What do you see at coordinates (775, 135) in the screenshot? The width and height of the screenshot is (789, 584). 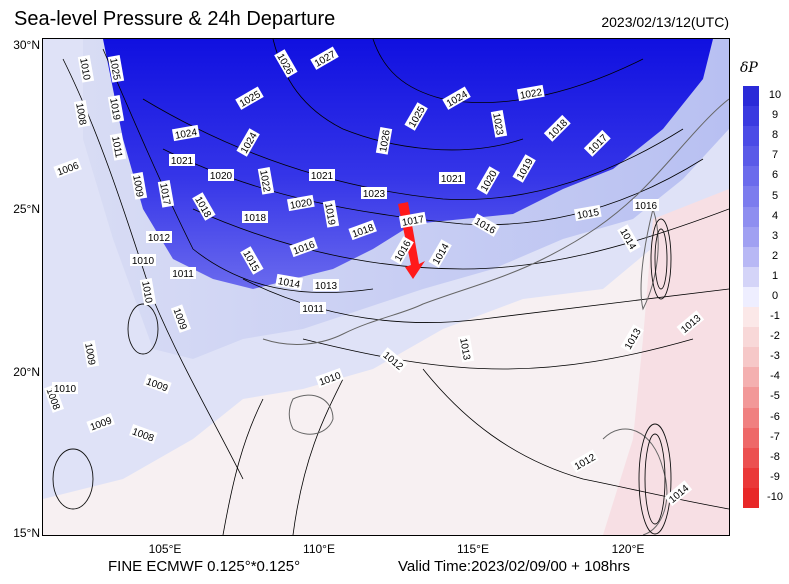 I see `colorbar-tick-label: 8` at bounding box center [775, 135].